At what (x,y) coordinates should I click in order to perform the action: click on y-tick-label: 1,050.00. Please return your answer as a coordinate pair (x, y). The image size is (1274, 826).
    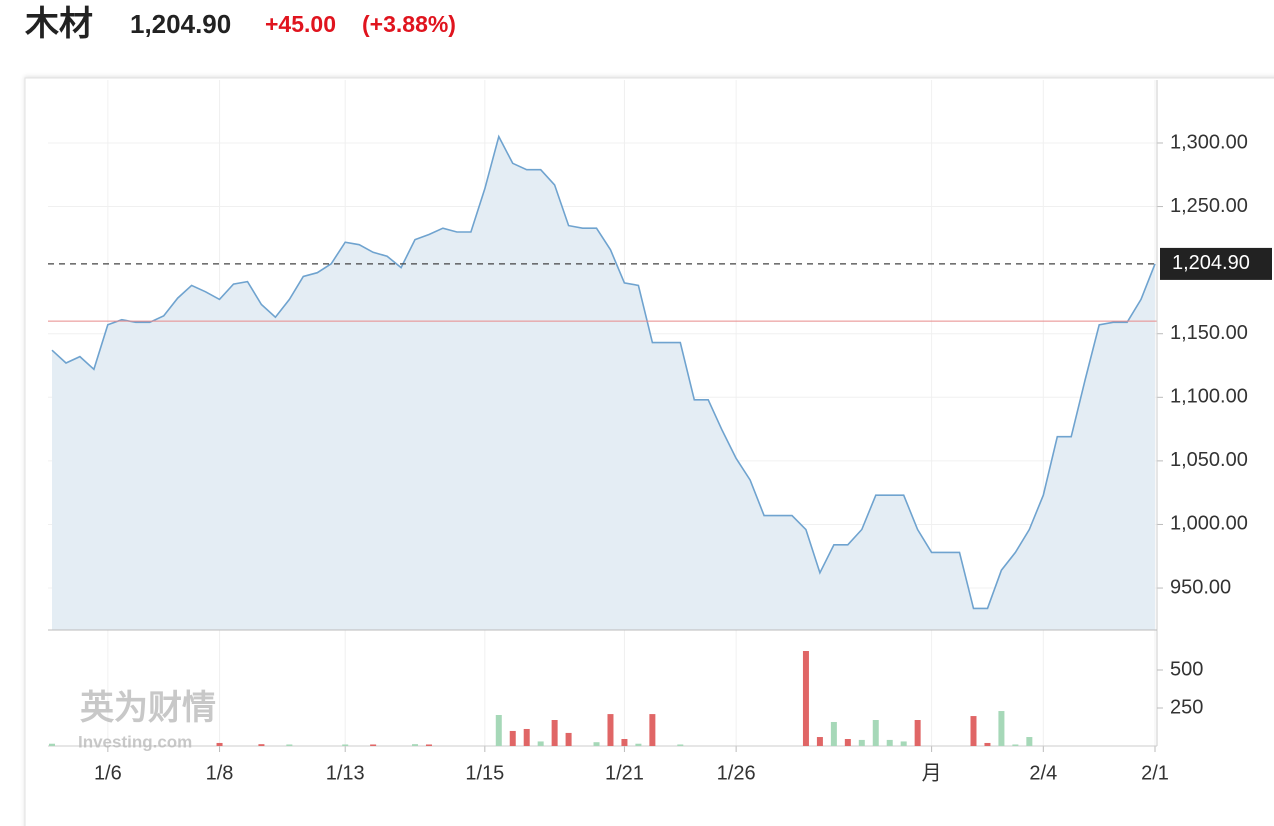
    Looking at the image, I should click on (1209, 460).